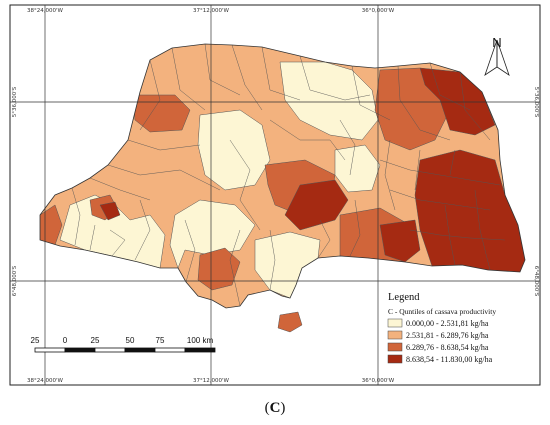 The height and width of the screenshot is (425, 550). Describe the element at coordinates (316, 205) in the screenshot. I see `region-class4-center` at that location.